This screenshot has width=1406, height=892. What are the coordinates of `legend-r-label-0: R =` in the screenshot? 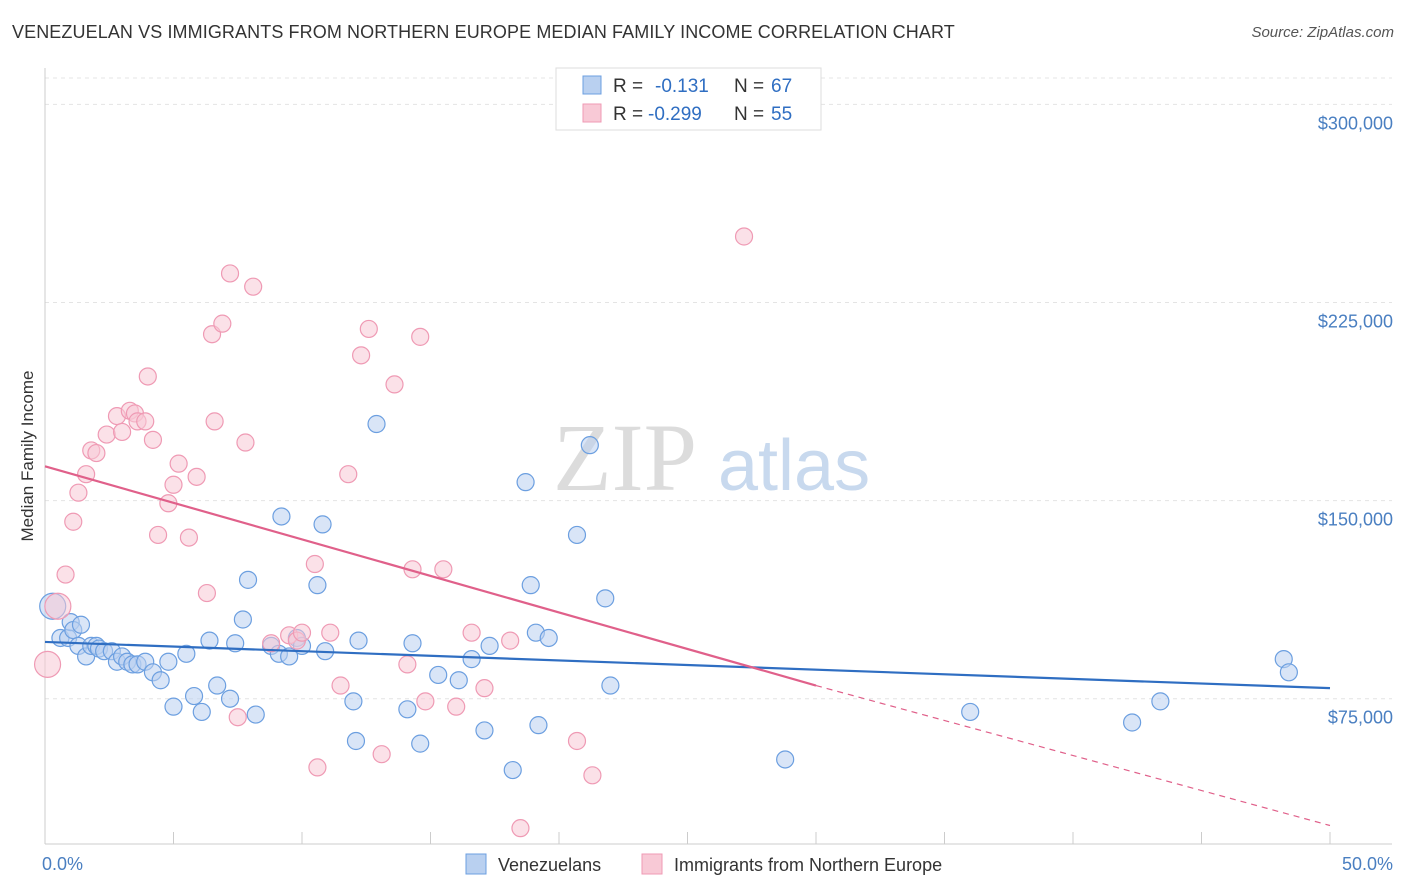 It's located at (628, 86).